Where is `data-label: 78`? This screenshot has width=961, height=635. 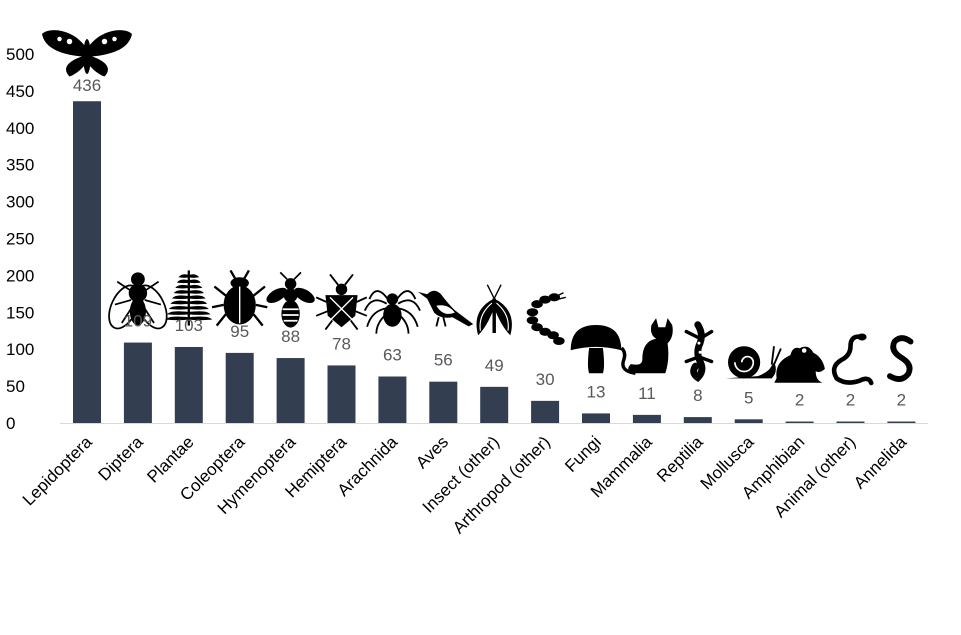
data-label: 78 is located at coordinates (341, 343).